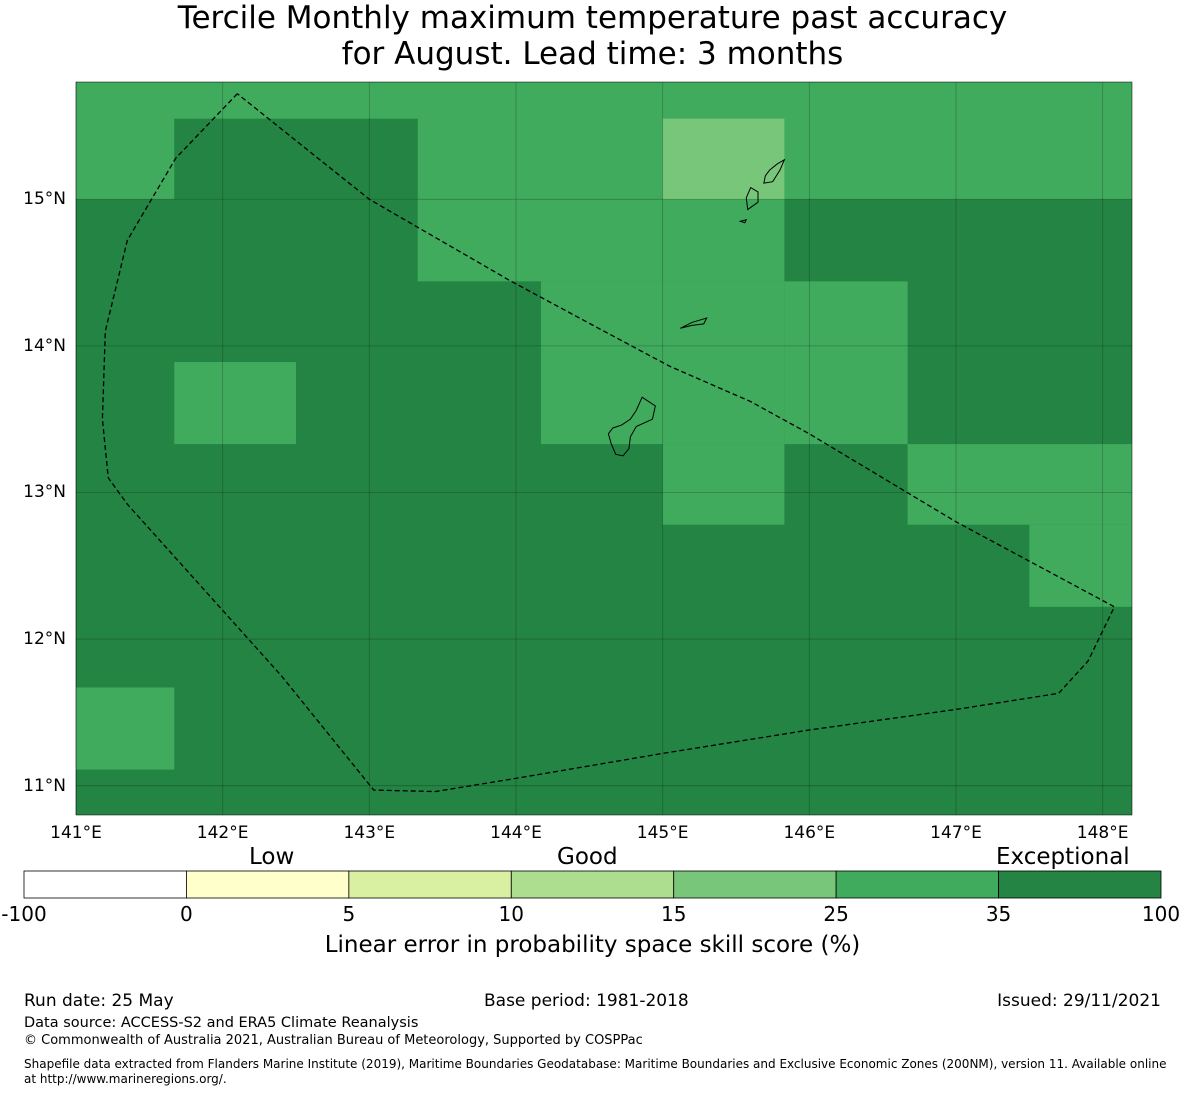 The width and height of the screenshot is (1185, 1095). What do you see at coordinates (186, 914) in the screenshot?
I see `colorbar-tick-label: 0` at bounding box center [186, 914].